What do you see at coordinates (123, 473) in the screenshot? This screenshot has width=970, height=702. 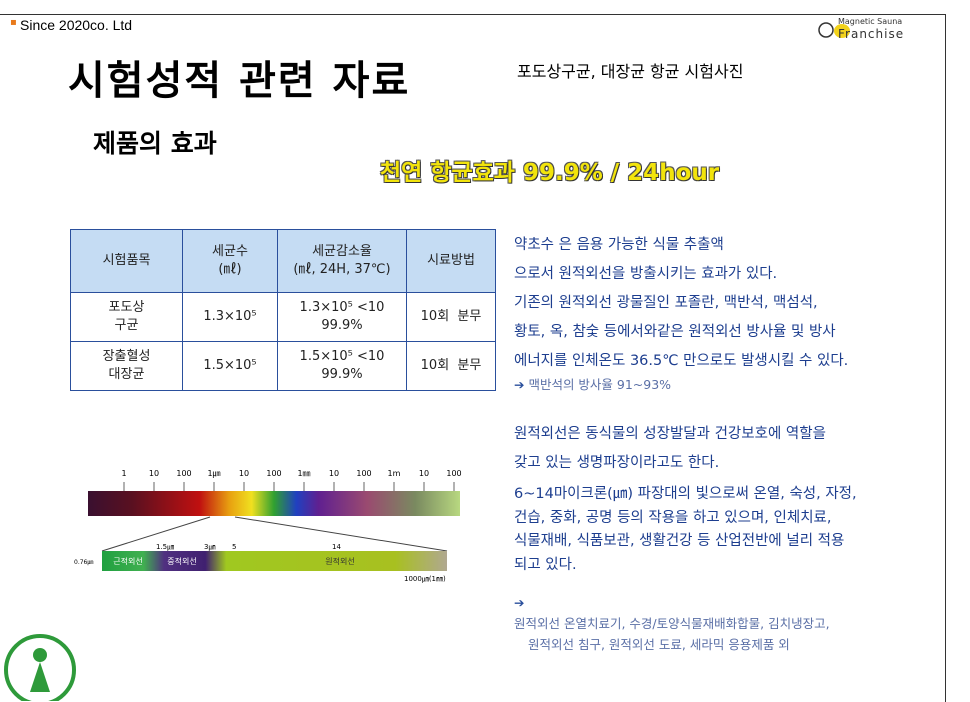 I see `scale-label: 1` at bounding box center [123, 473].